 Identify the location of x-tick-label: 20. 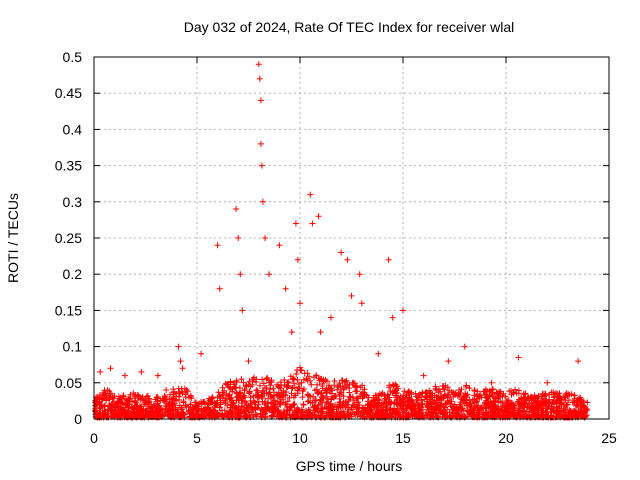
(506, 438).